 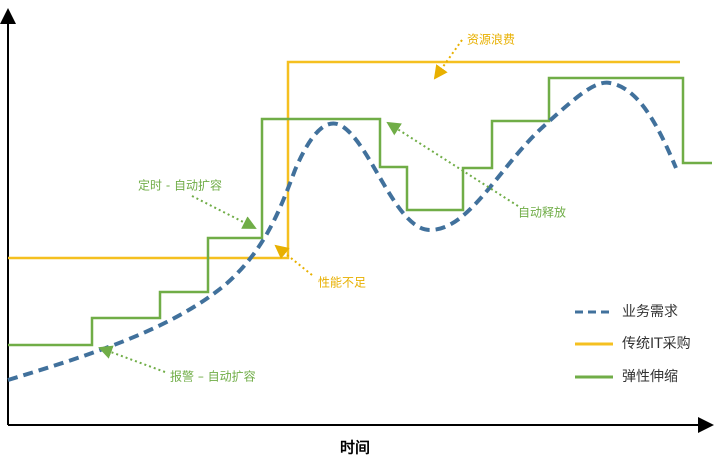 I want to click on annotation: 性能不足, so click(x=342, y=283).